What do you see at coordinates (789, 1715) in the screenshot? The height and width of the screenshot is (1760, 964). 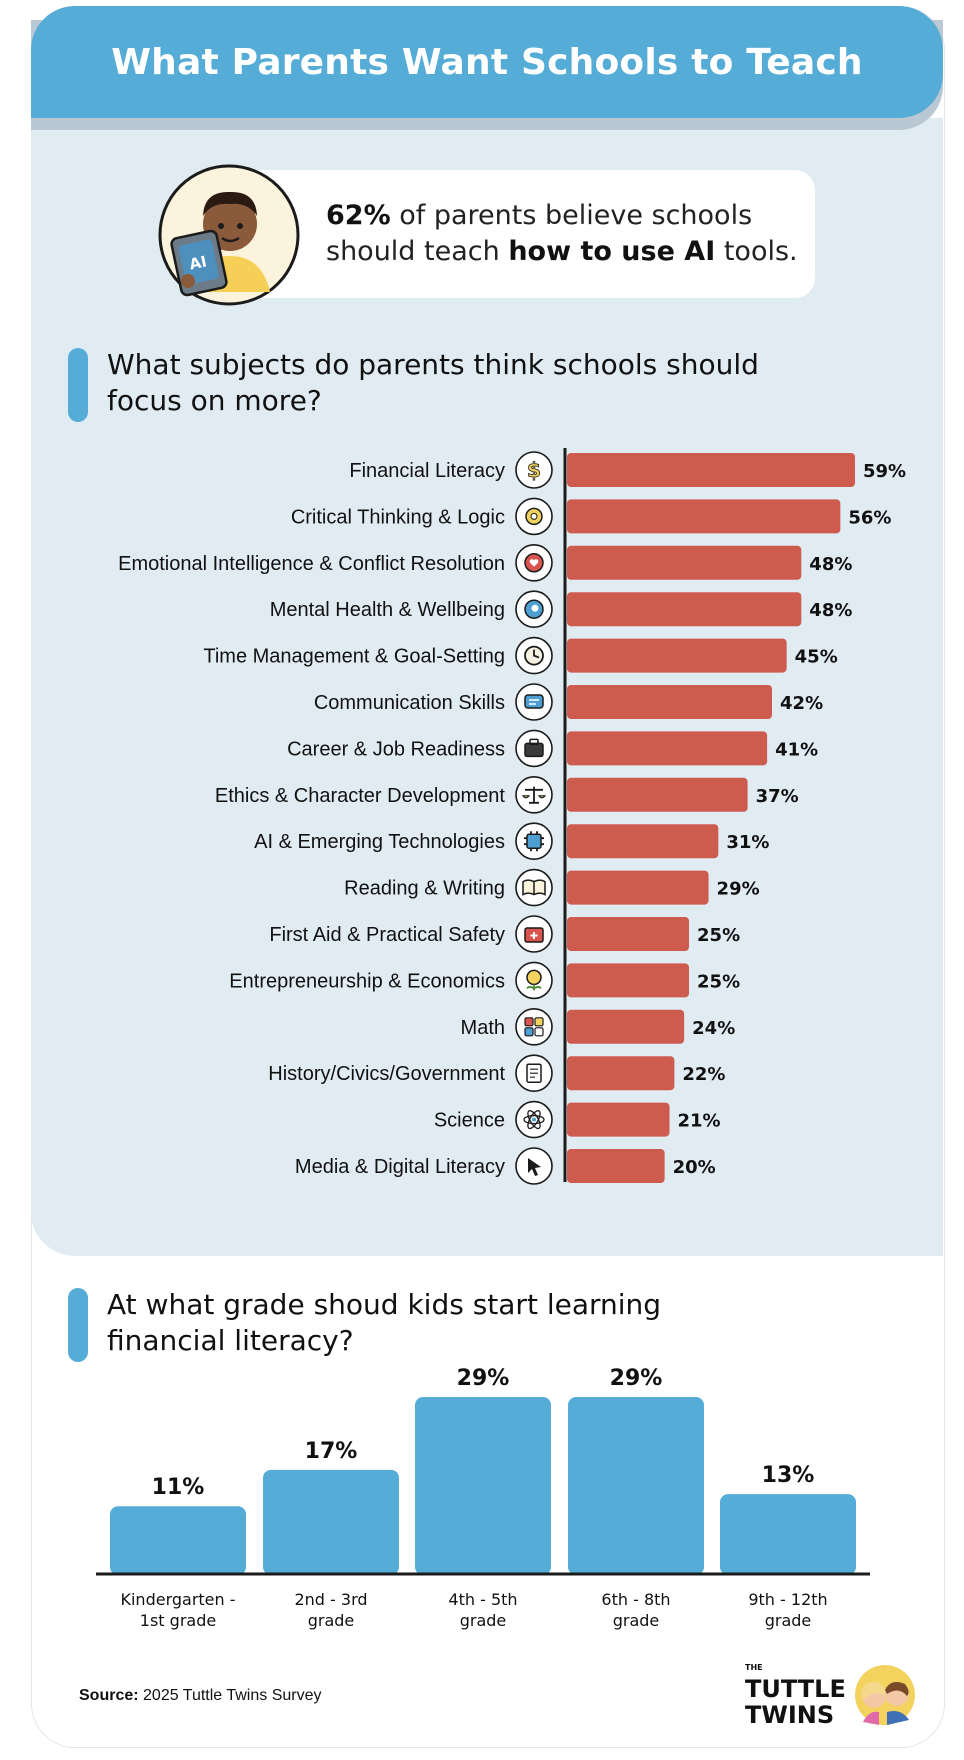 I see `brand-line2: TWINS` at bounding box center [789, 1715].